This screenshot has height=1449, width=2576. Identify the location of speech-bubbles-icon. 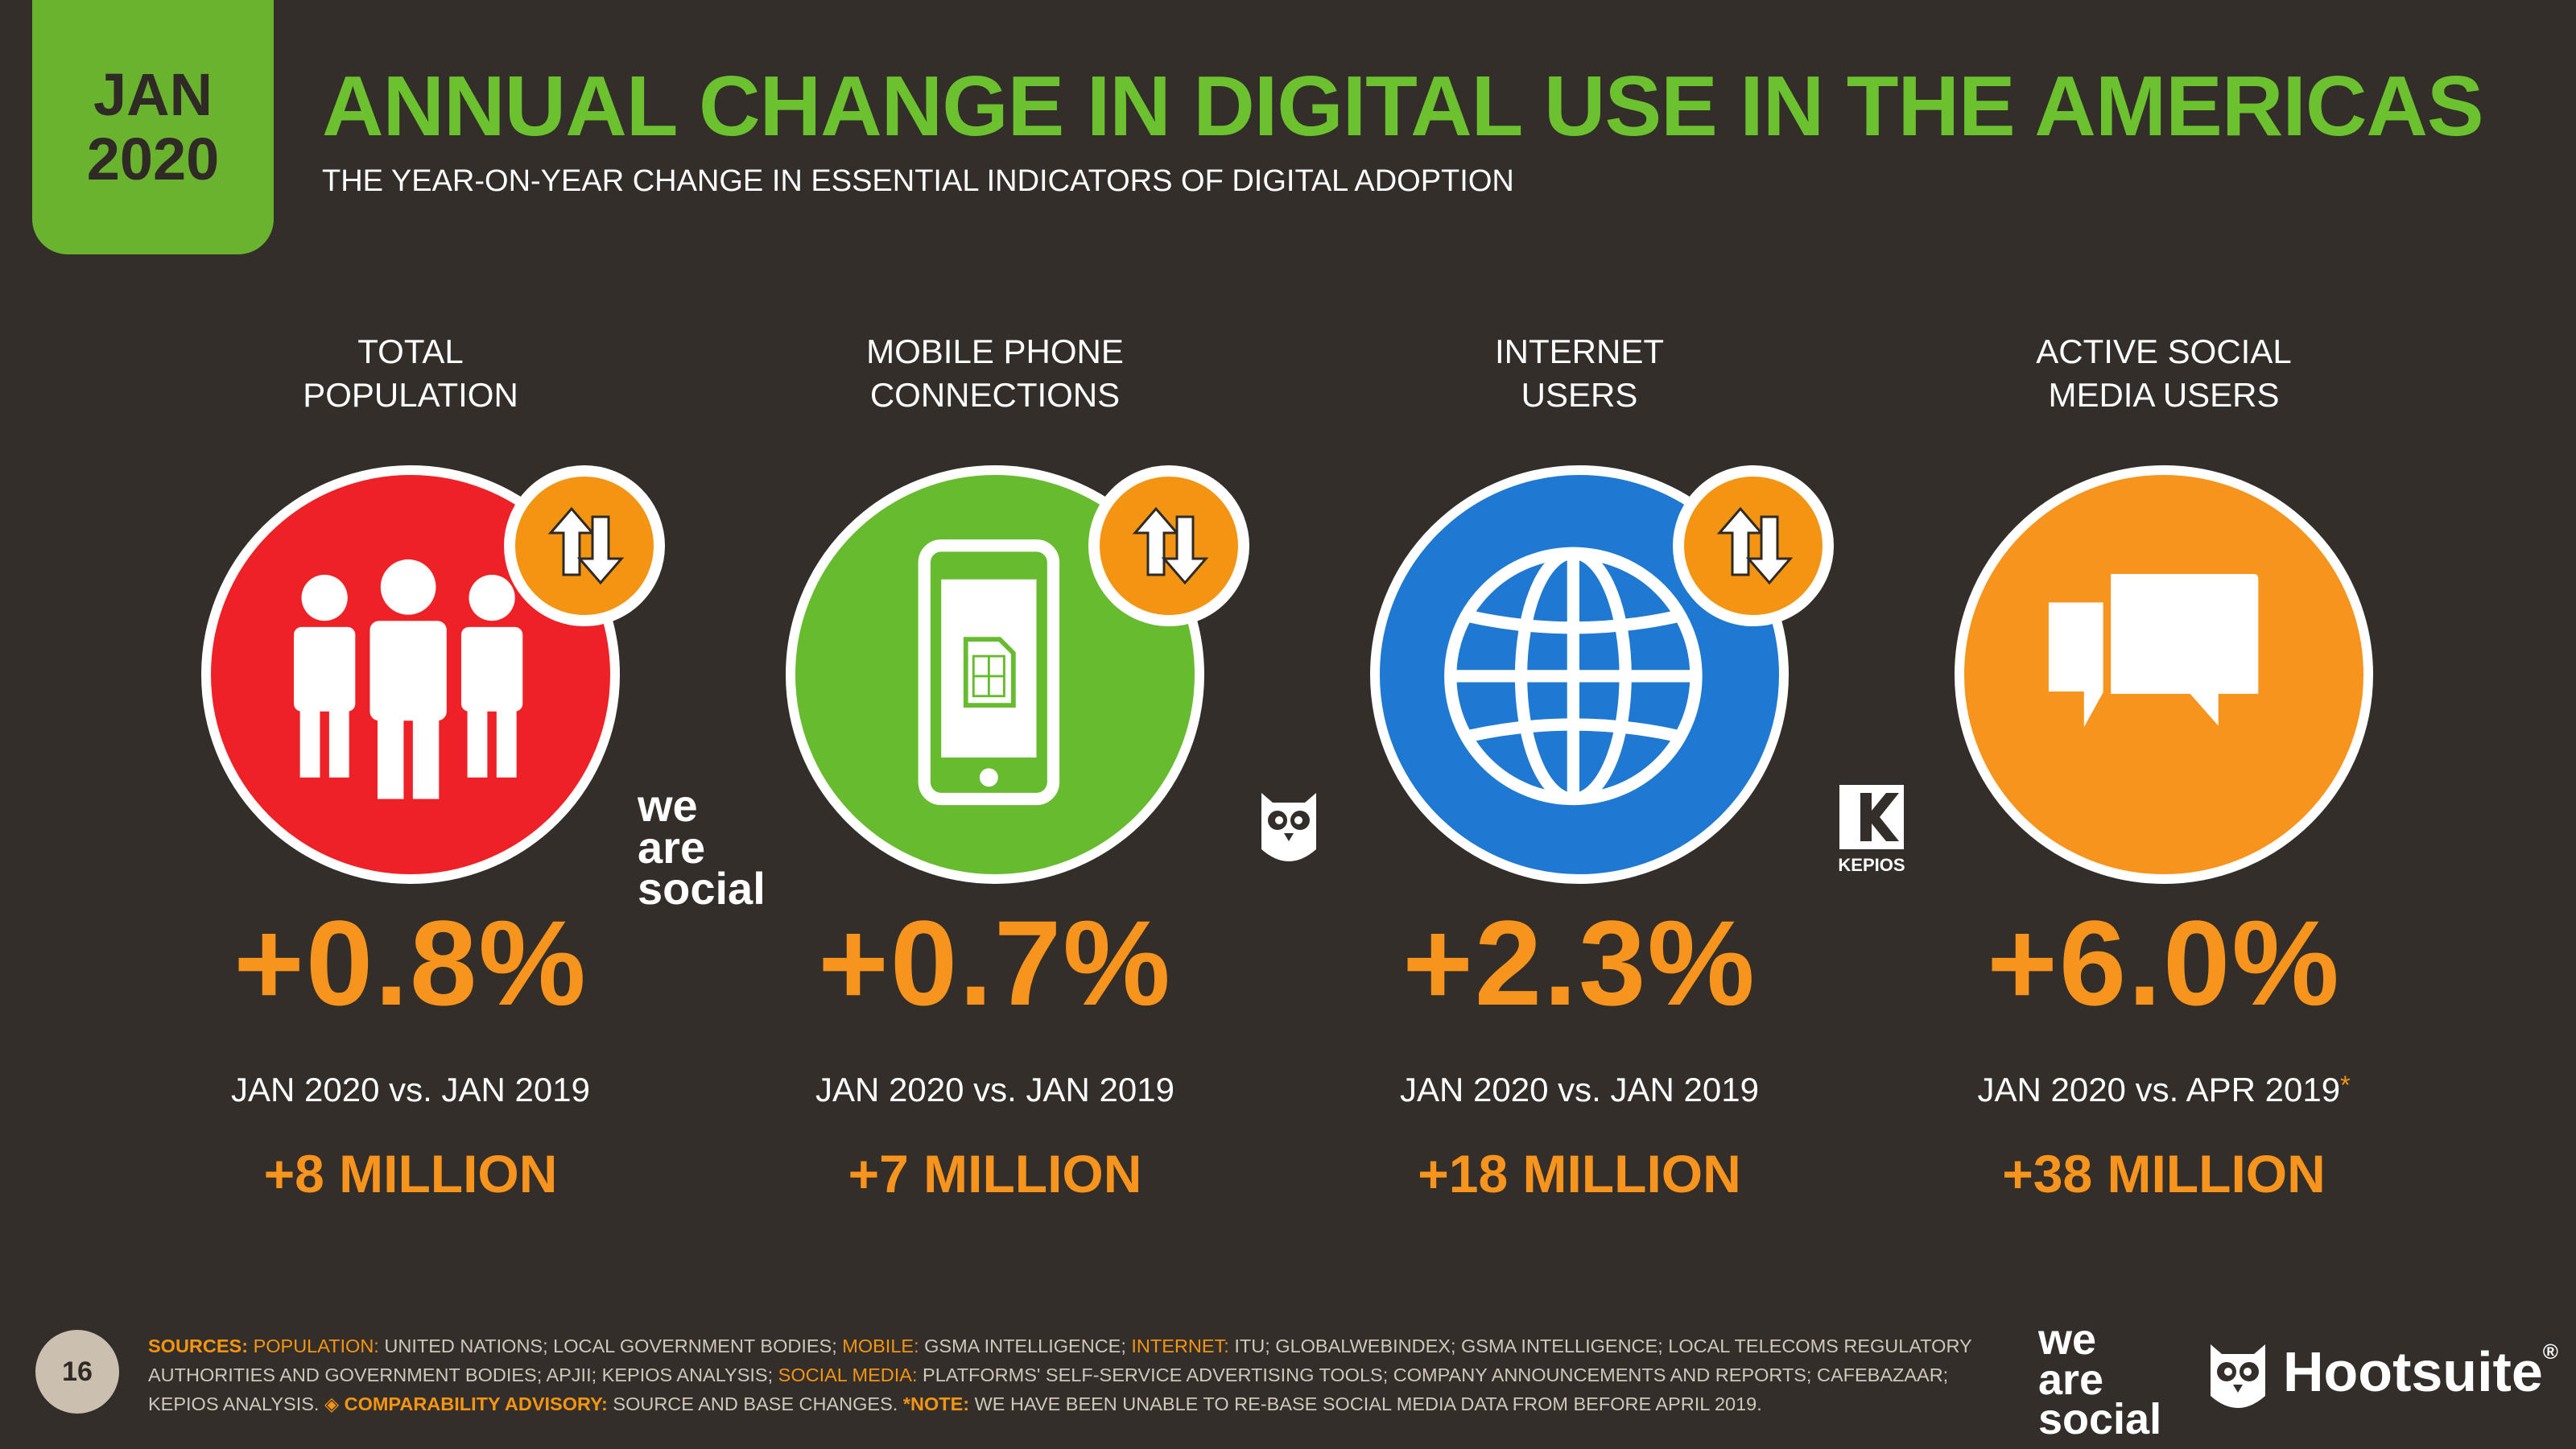
(2154, 656).